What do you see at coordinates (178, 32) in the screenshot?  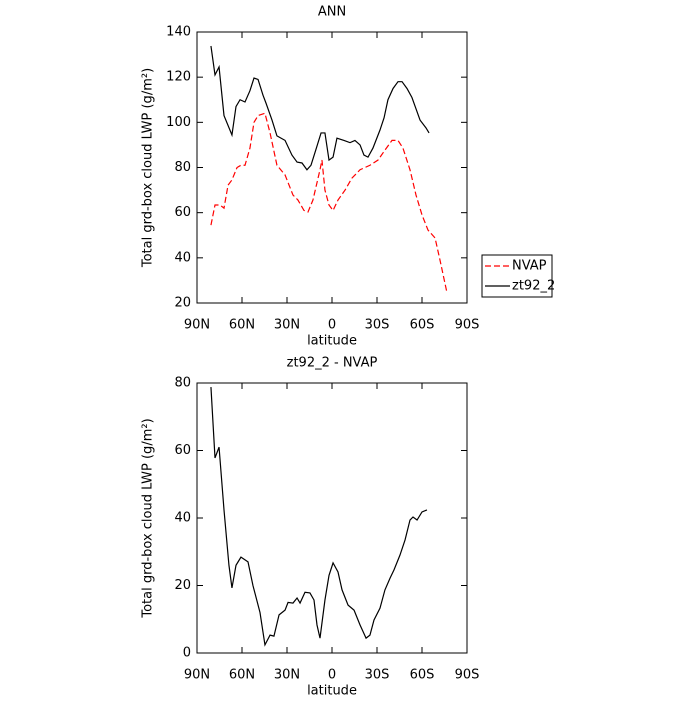 I see `y-tick-label: 140` at bounding box center [178, 32].